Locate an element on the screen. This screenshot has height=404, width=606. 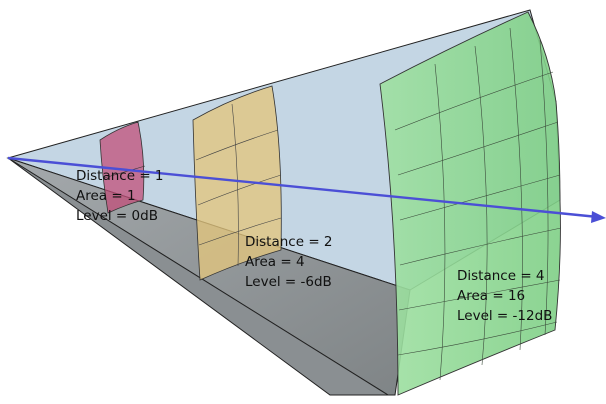
label-2-level: Level = -6dB is located at coordinates (289, 282).